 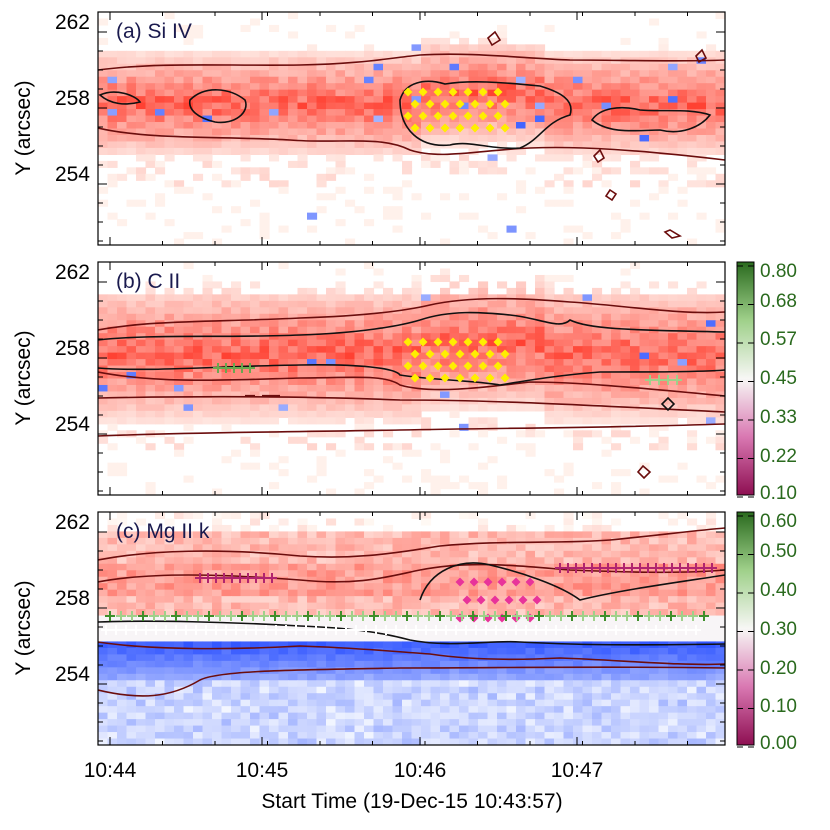 What do you see at coordinates (778, 743) in the screenshot?
I see `cb-c-tick-6: 0.00` at bounding box center [778, 743].